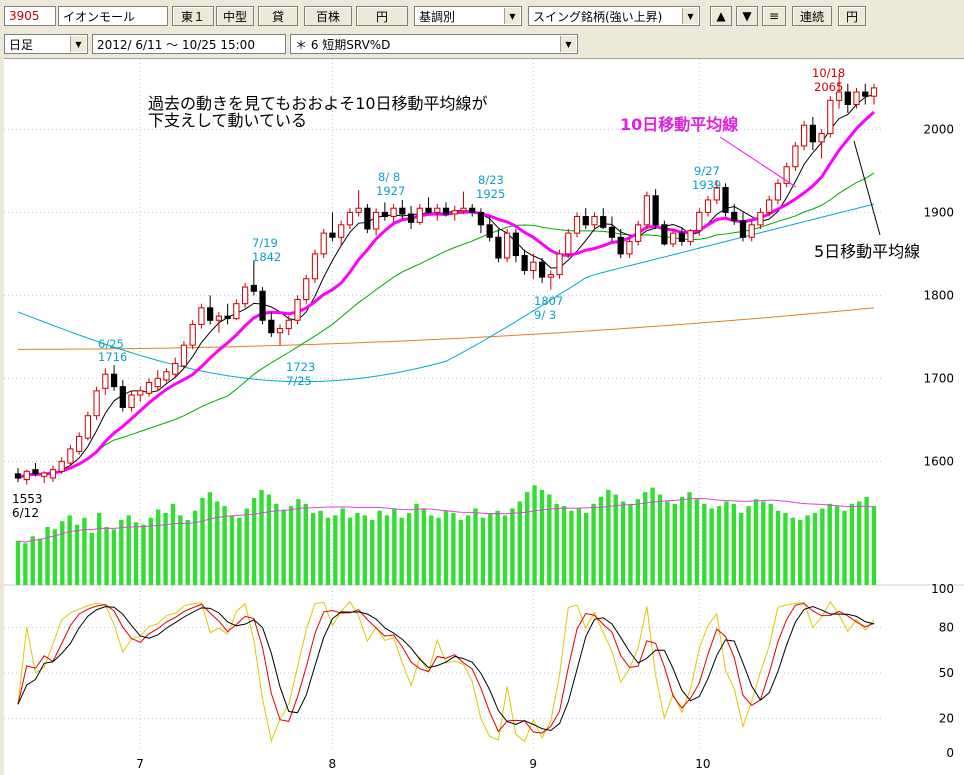 The height and width of the screenshot is (775, 964). I want to click on stoch-tick-label: 20, so click(946, 719).